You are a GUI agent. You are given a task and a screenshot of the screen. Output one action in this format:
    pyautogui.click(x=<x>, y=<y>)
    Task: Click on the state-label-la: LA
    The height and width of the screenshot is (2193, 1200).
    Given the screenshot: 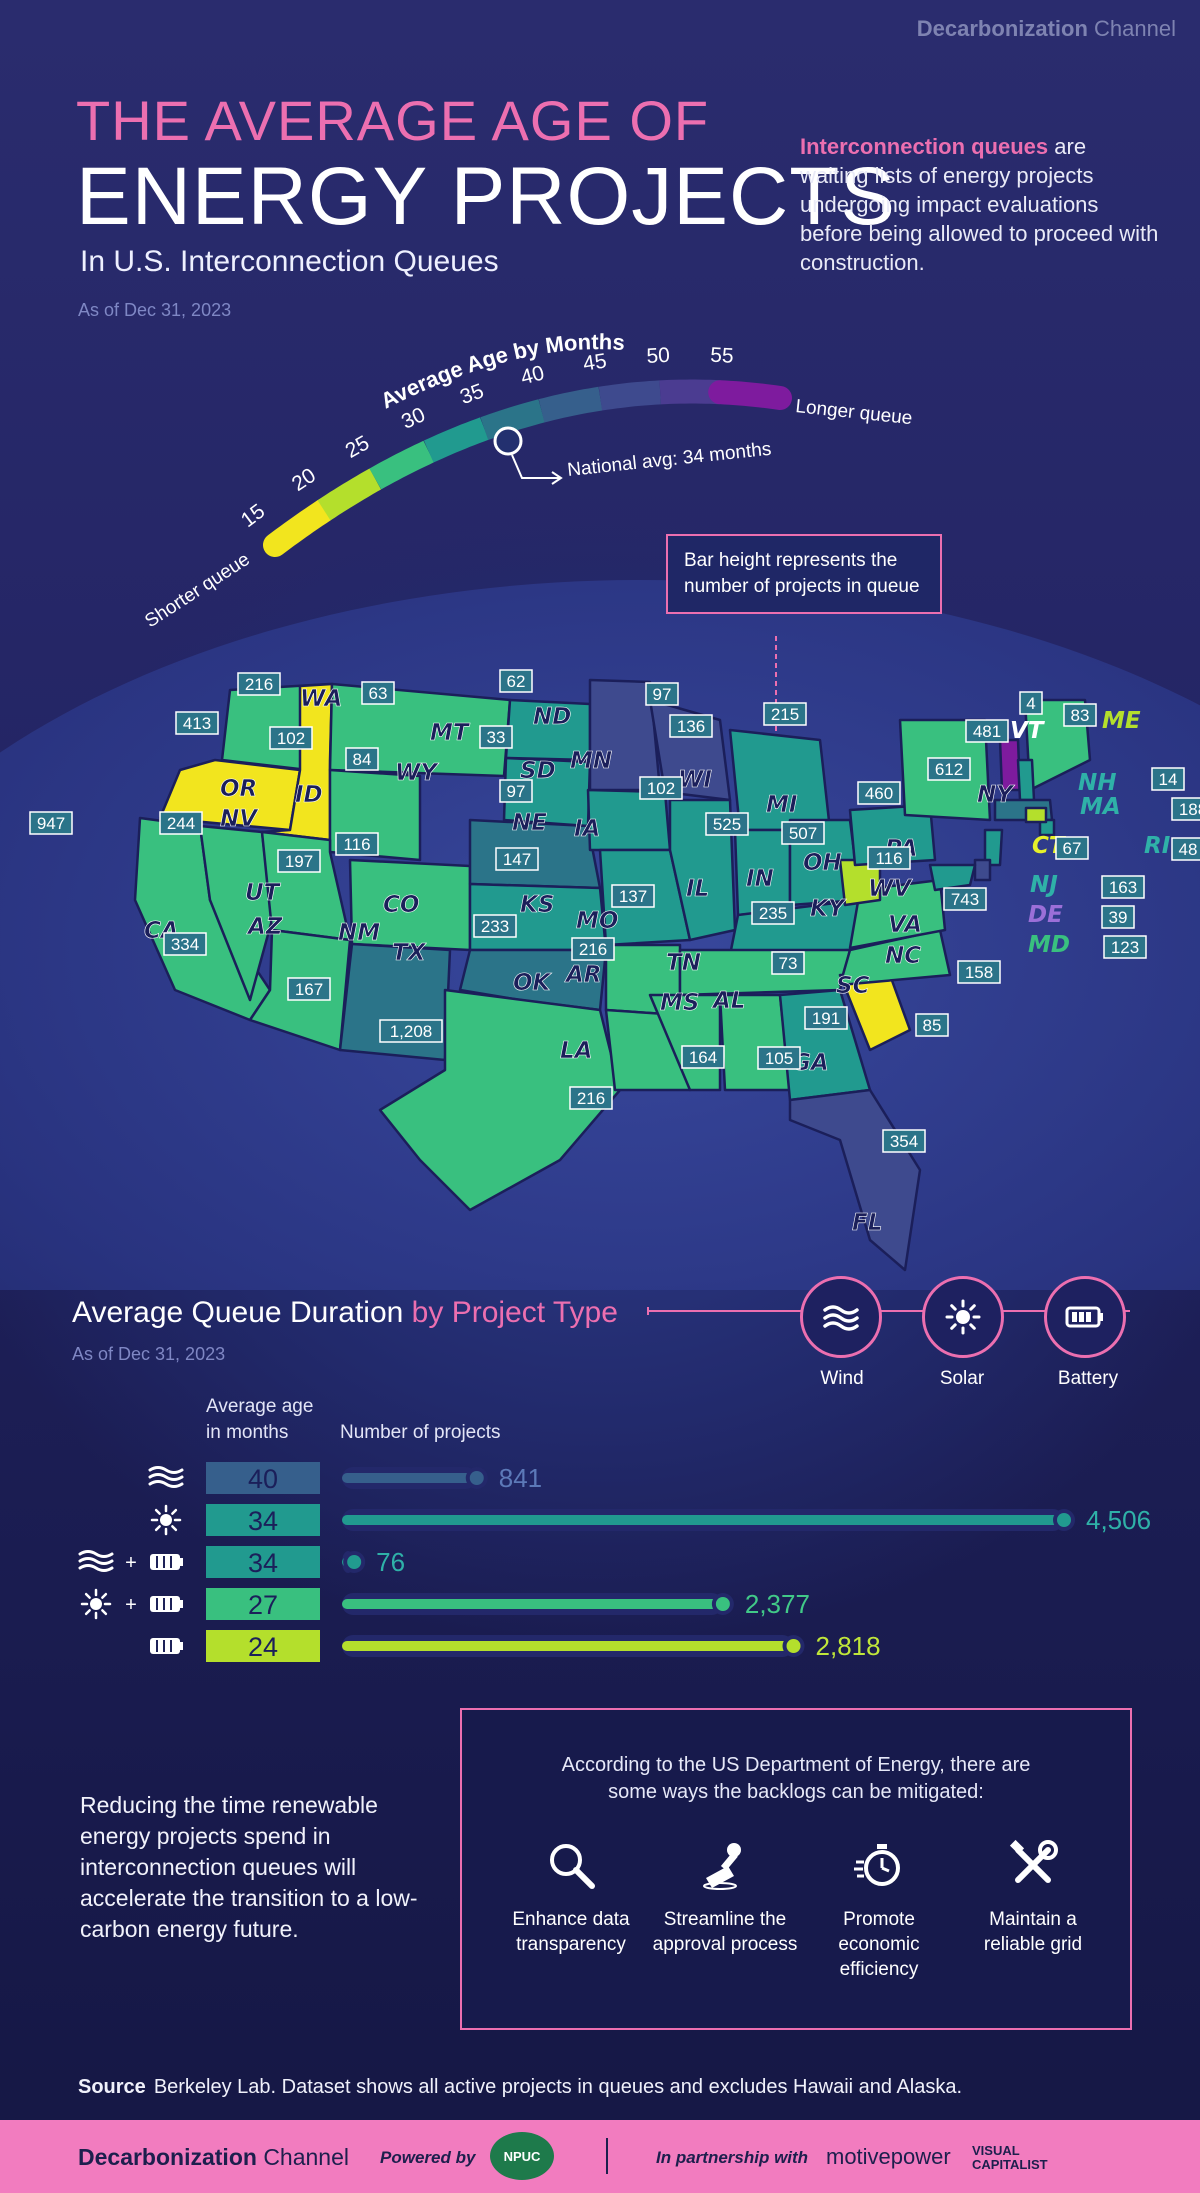 What is the action you would take?
    pyautogui.click(x=576, y=1051)
    